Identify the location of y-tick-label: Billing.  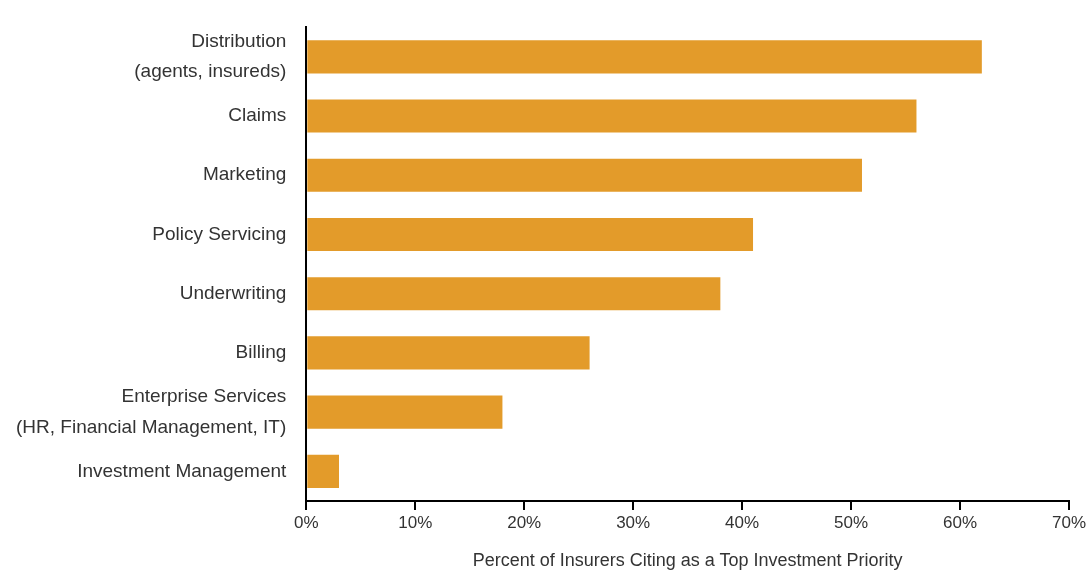
(261, 352).